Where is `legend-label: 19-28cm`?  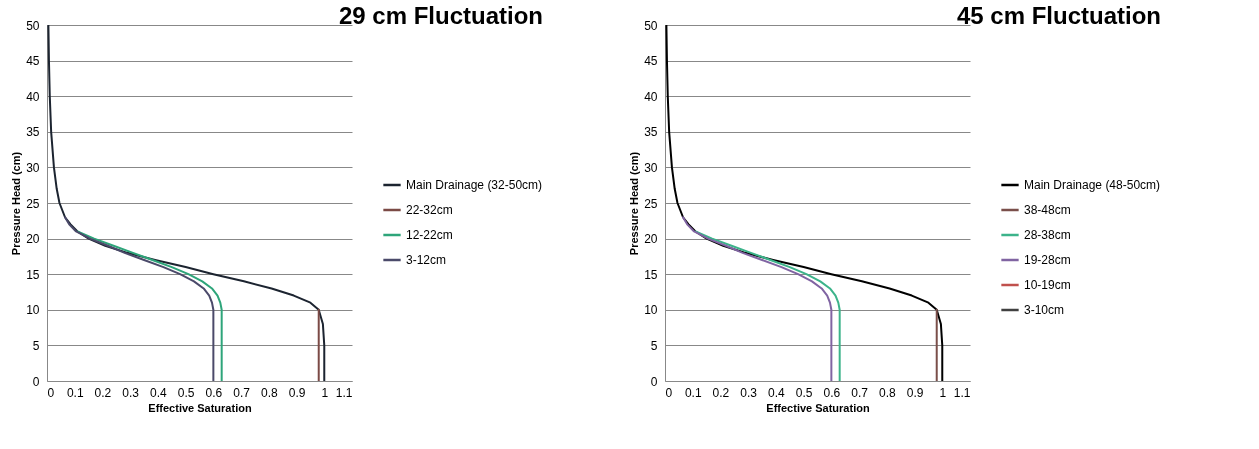
legend-label: 19-28cm is located at coordinates (1047, 260).